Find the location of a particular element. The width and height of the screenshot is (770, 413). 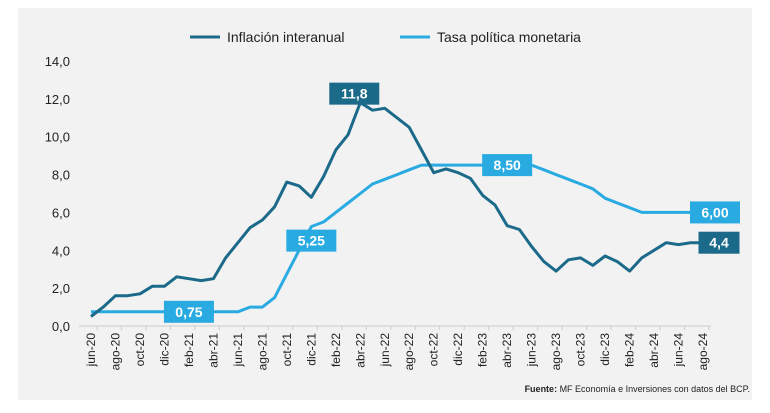

x-tick-label: jun-22 is located at coordinates (385, 350).